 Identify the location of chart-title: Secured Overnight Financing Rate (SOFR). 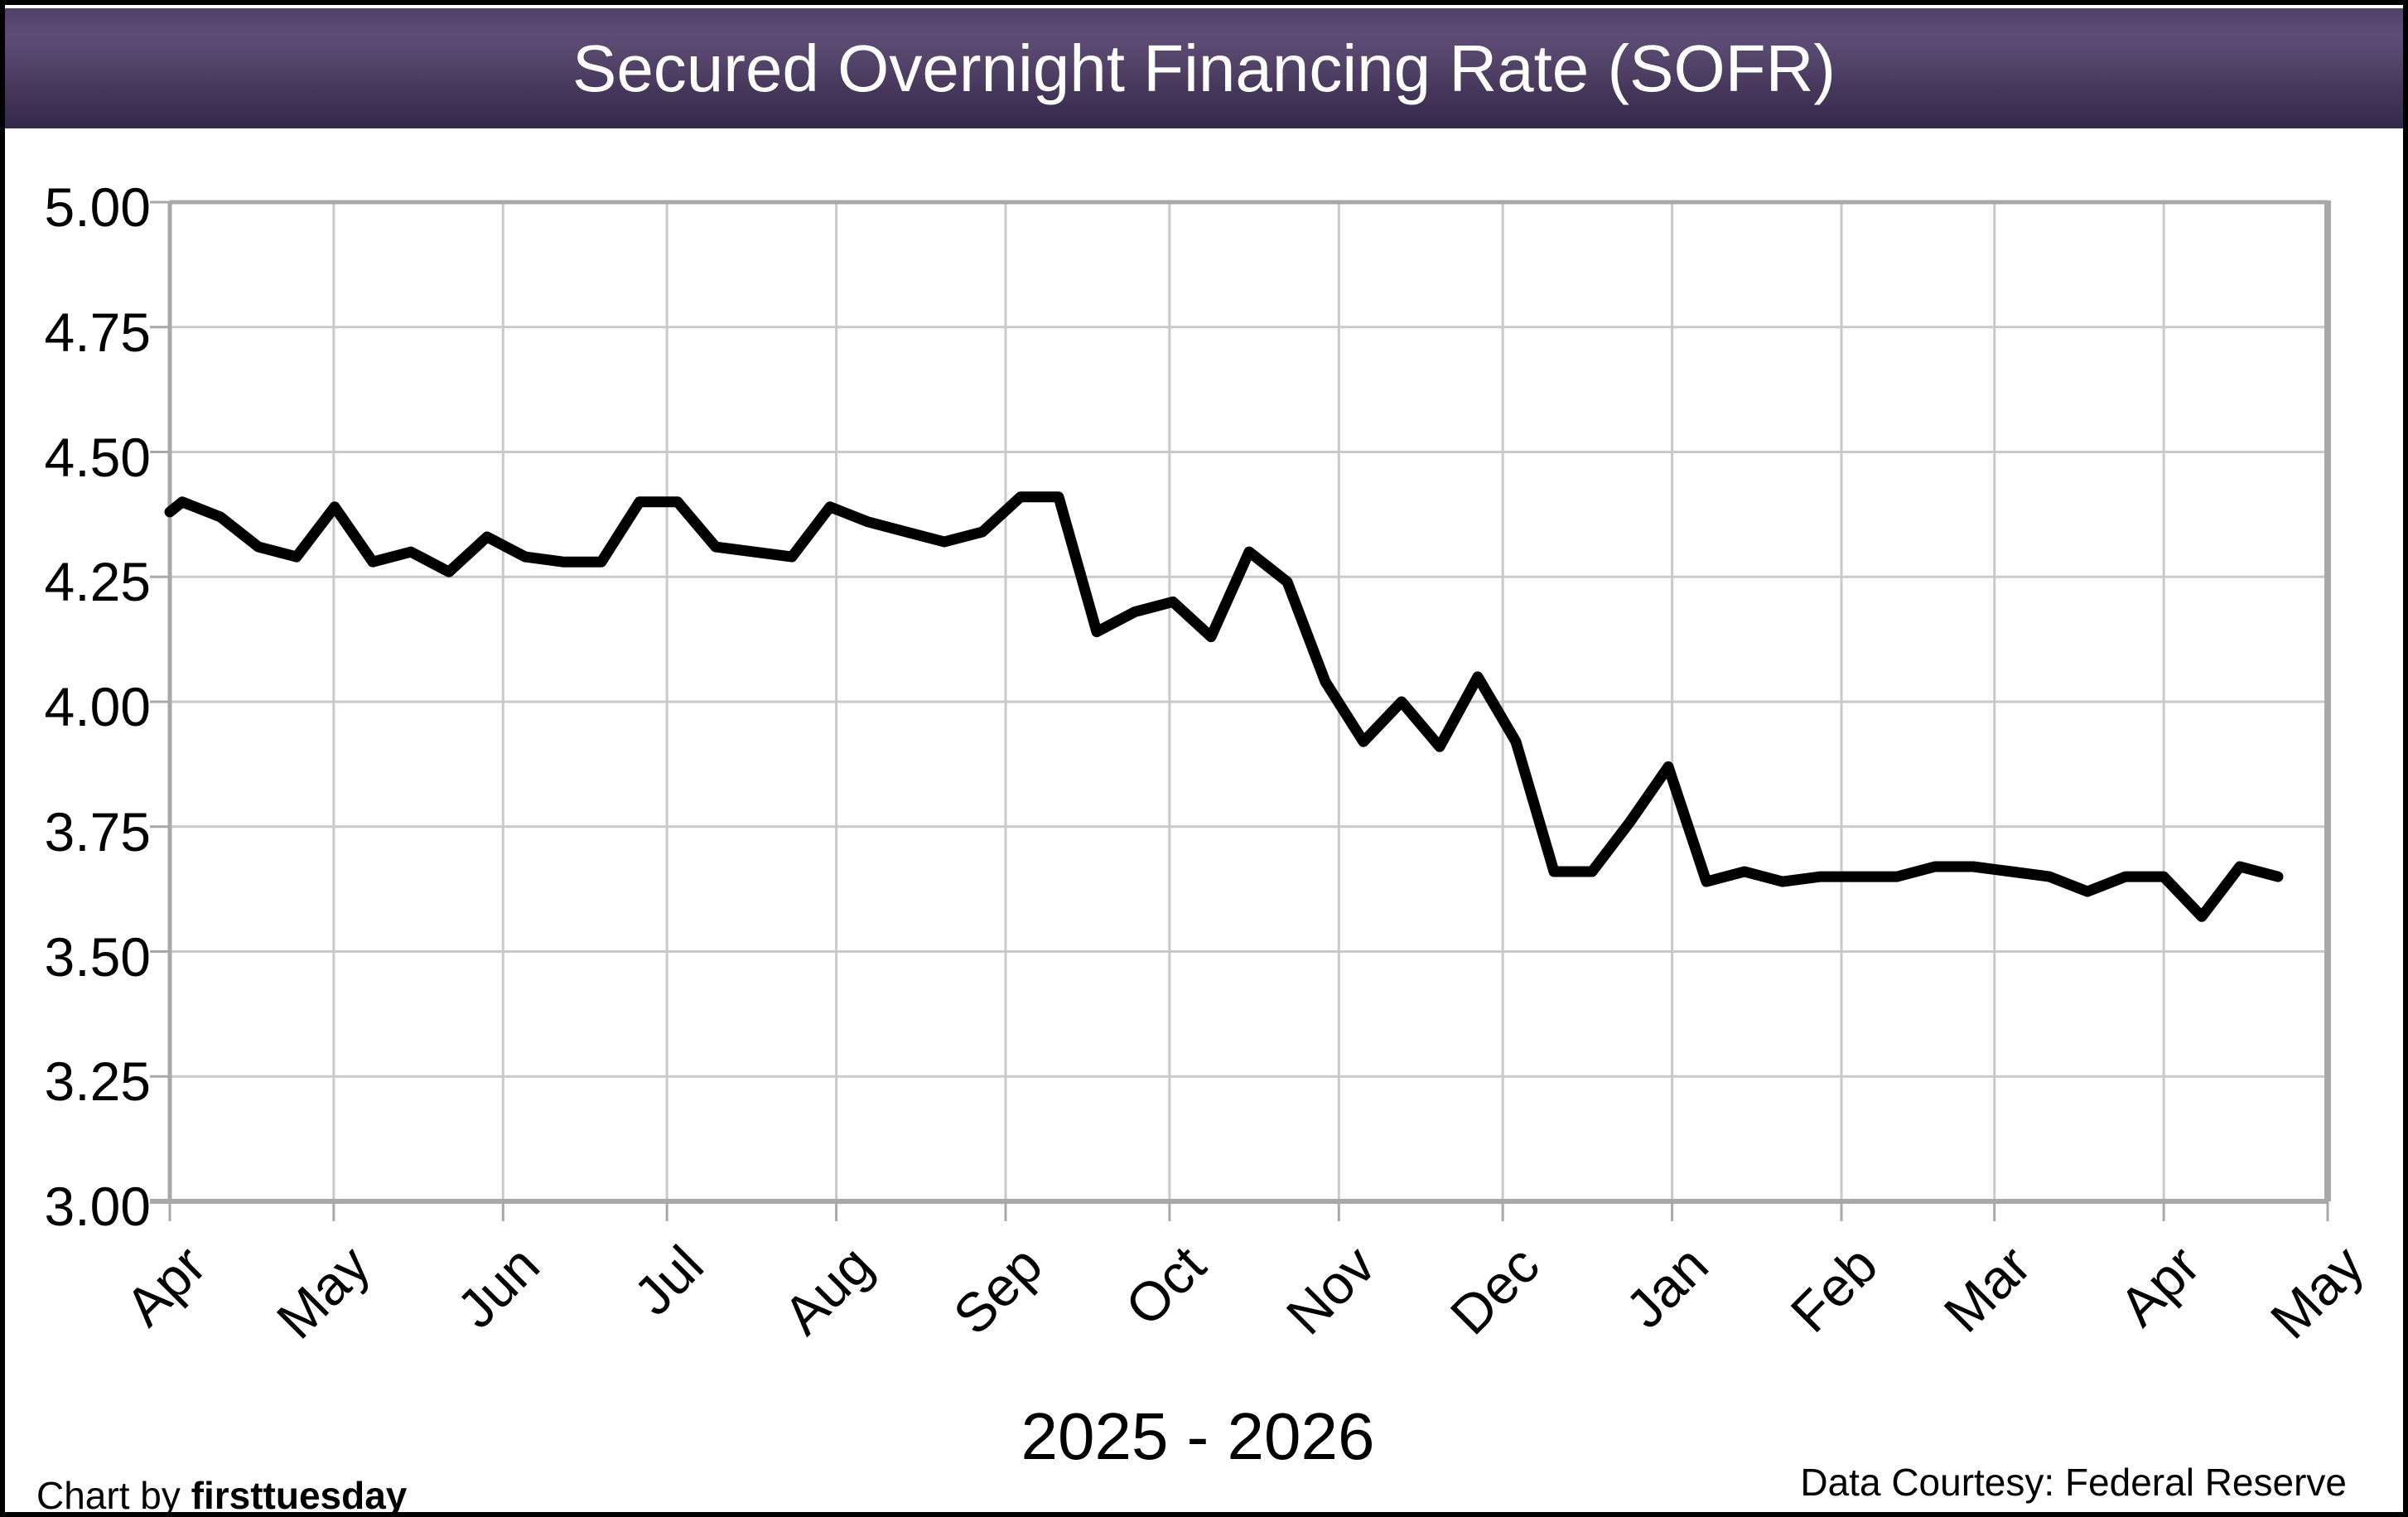
(1204, 68).